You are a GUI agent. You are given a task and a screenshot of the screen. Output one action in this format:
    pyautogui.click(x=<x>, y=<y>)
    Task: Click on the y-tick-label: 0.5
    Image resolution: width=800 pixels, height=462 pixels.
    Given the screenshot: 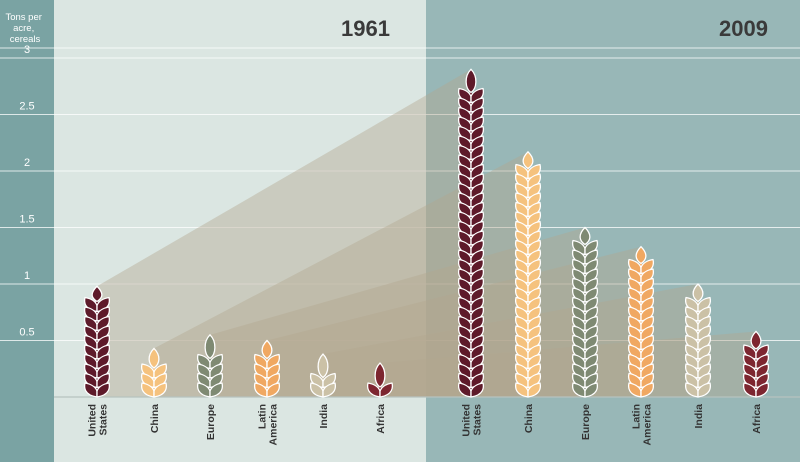 What is the action you would take?
    pyautogui.click(x=26, y=333)
    